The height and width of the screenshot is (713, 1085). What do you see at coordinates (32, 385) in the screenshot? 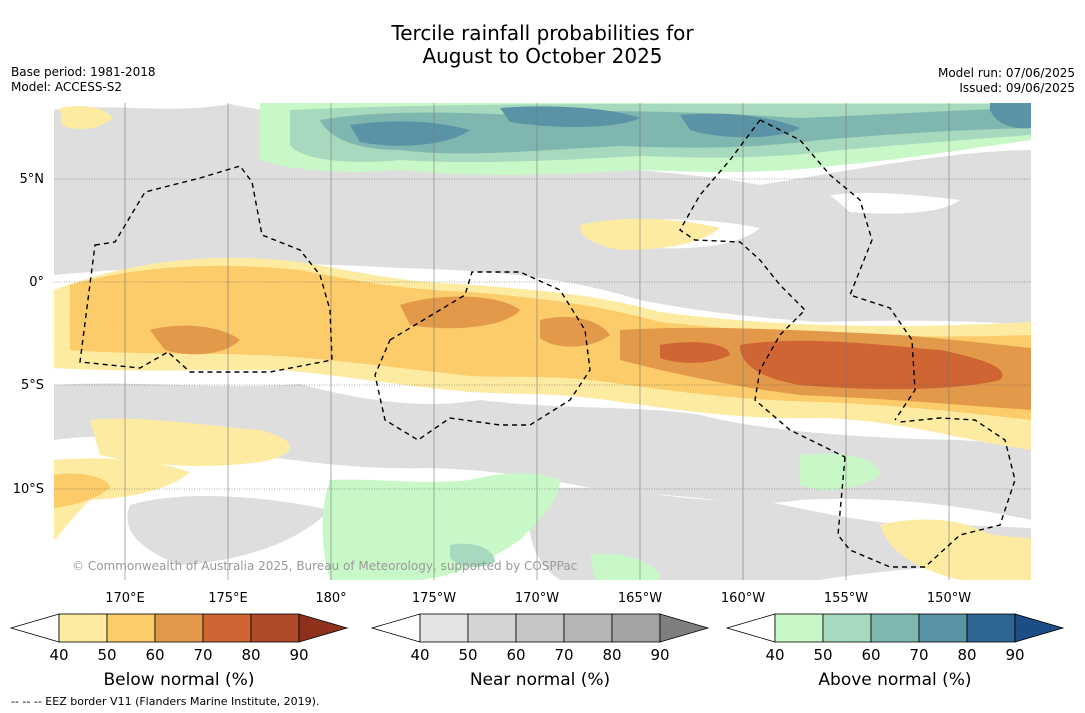
I see `lat-label: 5°S` at bounding box center [32, 385].